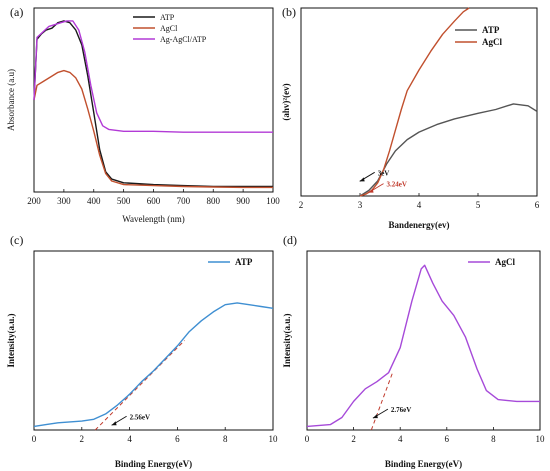 Image resolution: width=550 pixels, height=471 pixels. I want to click on panel-letter: (d), so click(290, 240).